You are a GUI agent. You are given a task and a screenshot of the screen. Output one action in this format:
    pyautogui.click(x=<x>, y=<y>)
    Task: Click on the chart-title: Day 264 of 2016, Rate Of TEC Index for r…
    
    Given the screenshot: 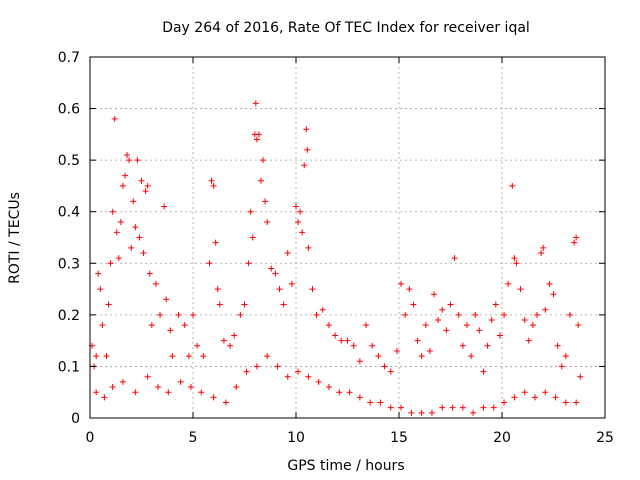 What is the action you would take?
    pyautogui.click(x=346, y=28)
    